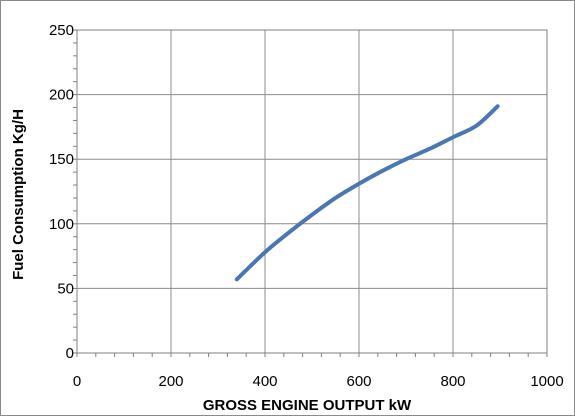  What do you see at coordinates (546, 381) in the screenshot?
I see `x-tick-label-1000: 1000` at bounding box center [546, 381].